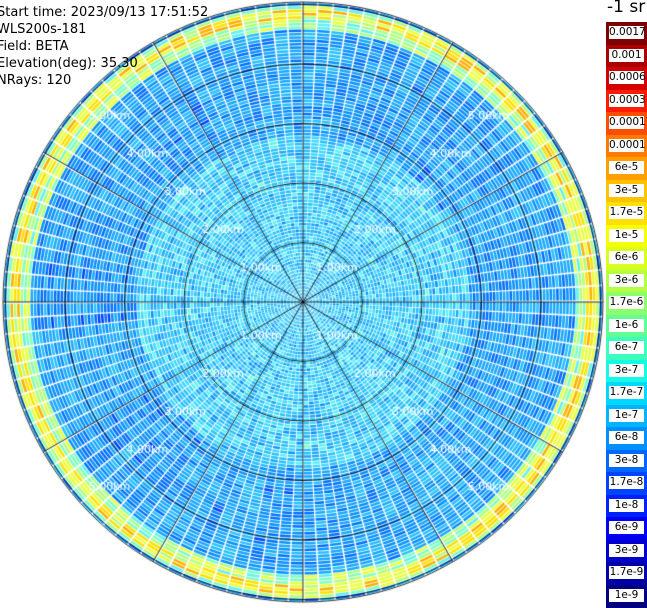 The width and height of the screenshot is (647, 608). I want to click on colorbar-tick-label: 6e-8, so click(626, 437).